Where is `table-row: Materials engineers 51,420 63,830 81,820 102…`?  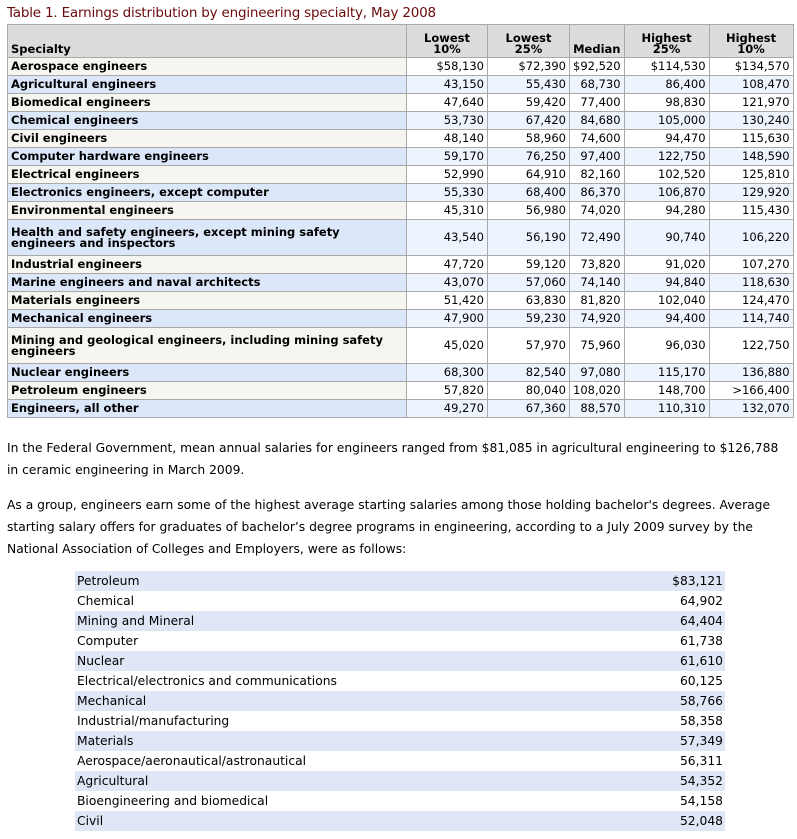
table-row: Materials engineers 51,420 63,830 81,820 102… is located at coordinates (400, 300).